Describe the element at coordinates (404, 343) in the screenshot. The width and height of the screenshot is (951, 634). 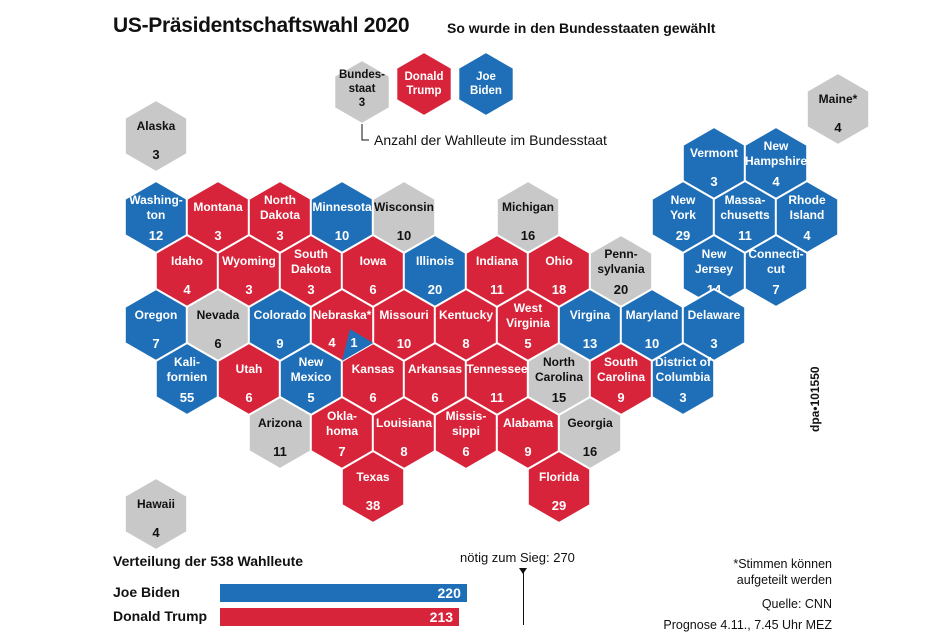
I see `state-votes: 10` at that location.